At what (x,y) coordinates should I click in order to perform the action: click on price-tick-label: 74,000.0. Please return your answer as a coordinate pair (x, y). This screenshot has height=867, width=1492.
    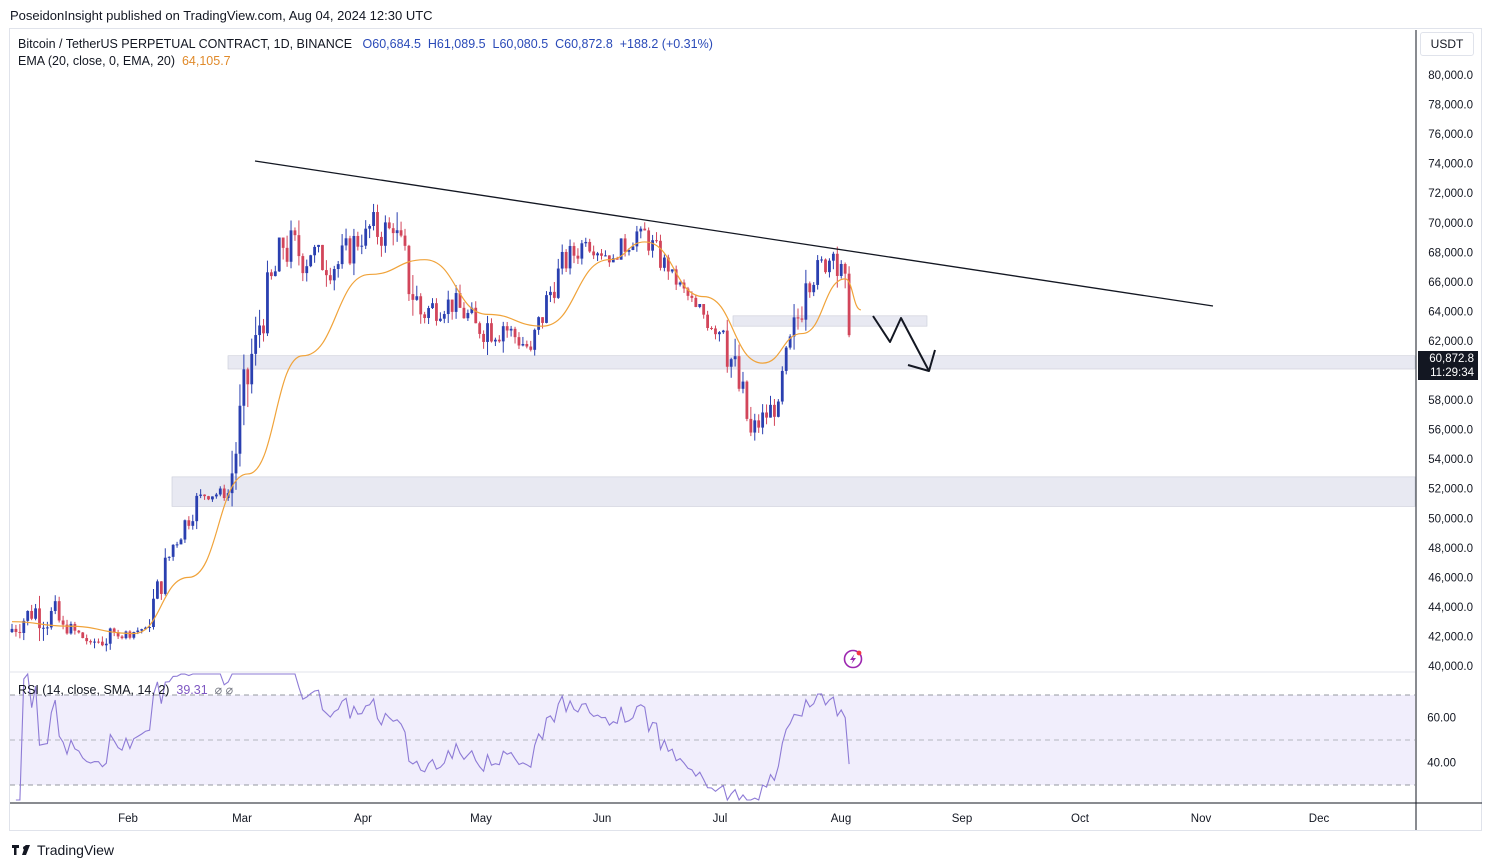
    Looking at the image, I should click on (1450, 165).